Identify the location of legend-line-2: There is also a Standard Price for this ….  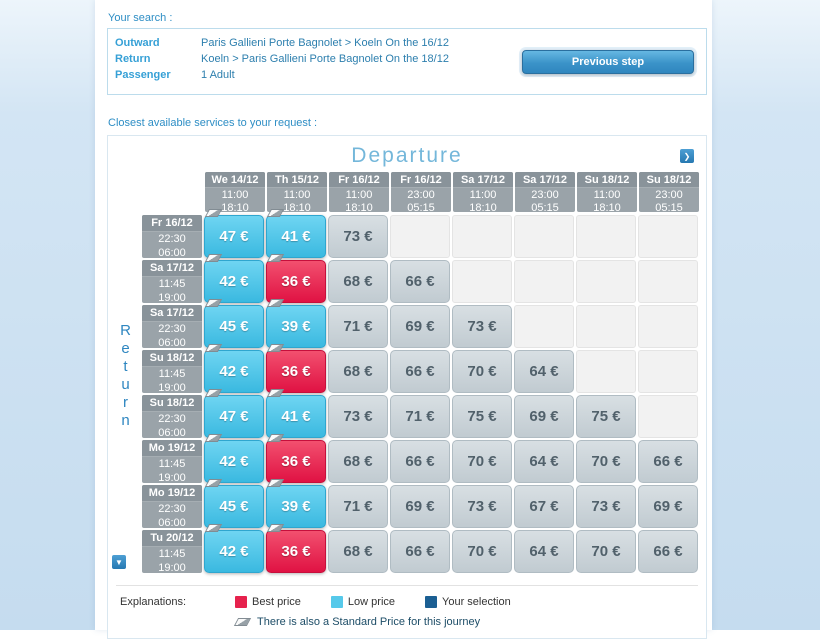
(409, 622).